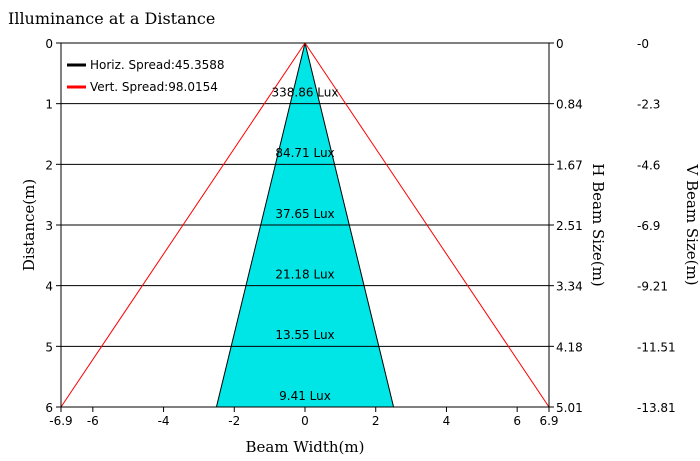 This screenshot has height=461, width=700. I want to click on y-tick-label: 3, so click(49, 226).